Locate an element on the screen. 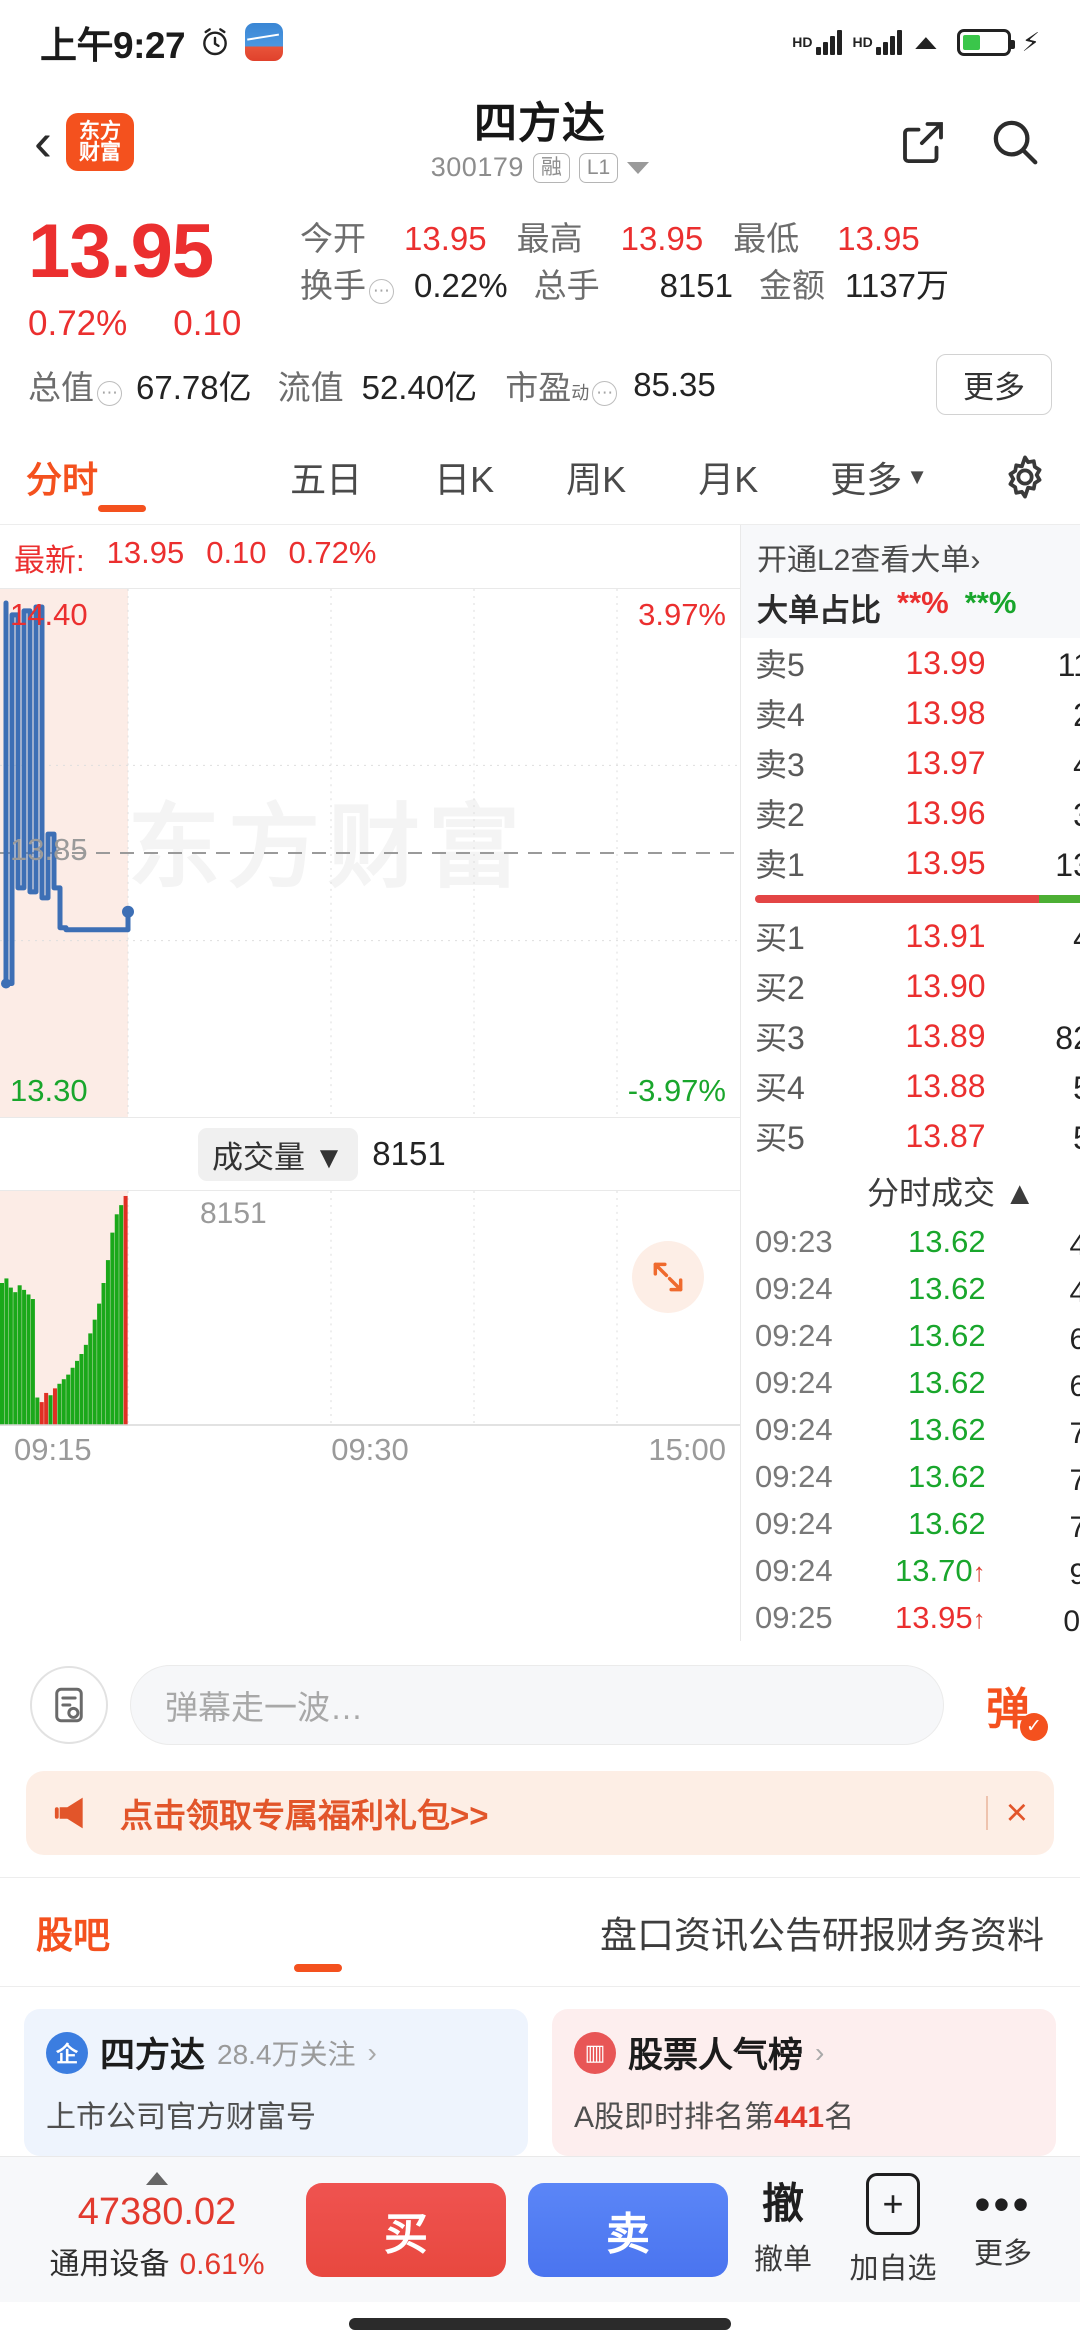 This screenshot has height=2346, width=1080. table-row: 买1 13.91 4.2万 is located at coordinates (917, 937).